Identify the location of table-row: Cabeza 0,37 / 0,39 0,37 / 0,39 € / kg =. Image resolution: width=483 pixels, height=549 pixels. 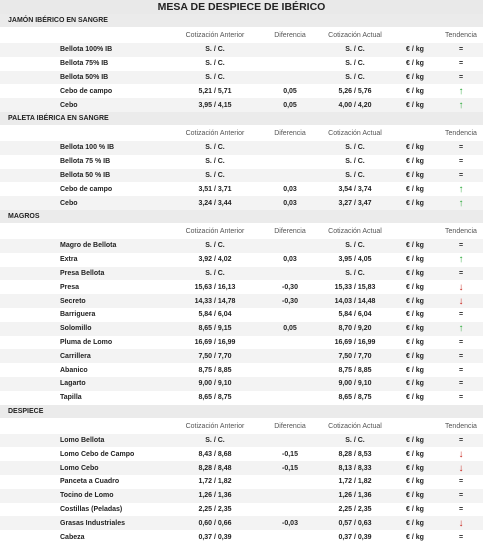
(241, 537).